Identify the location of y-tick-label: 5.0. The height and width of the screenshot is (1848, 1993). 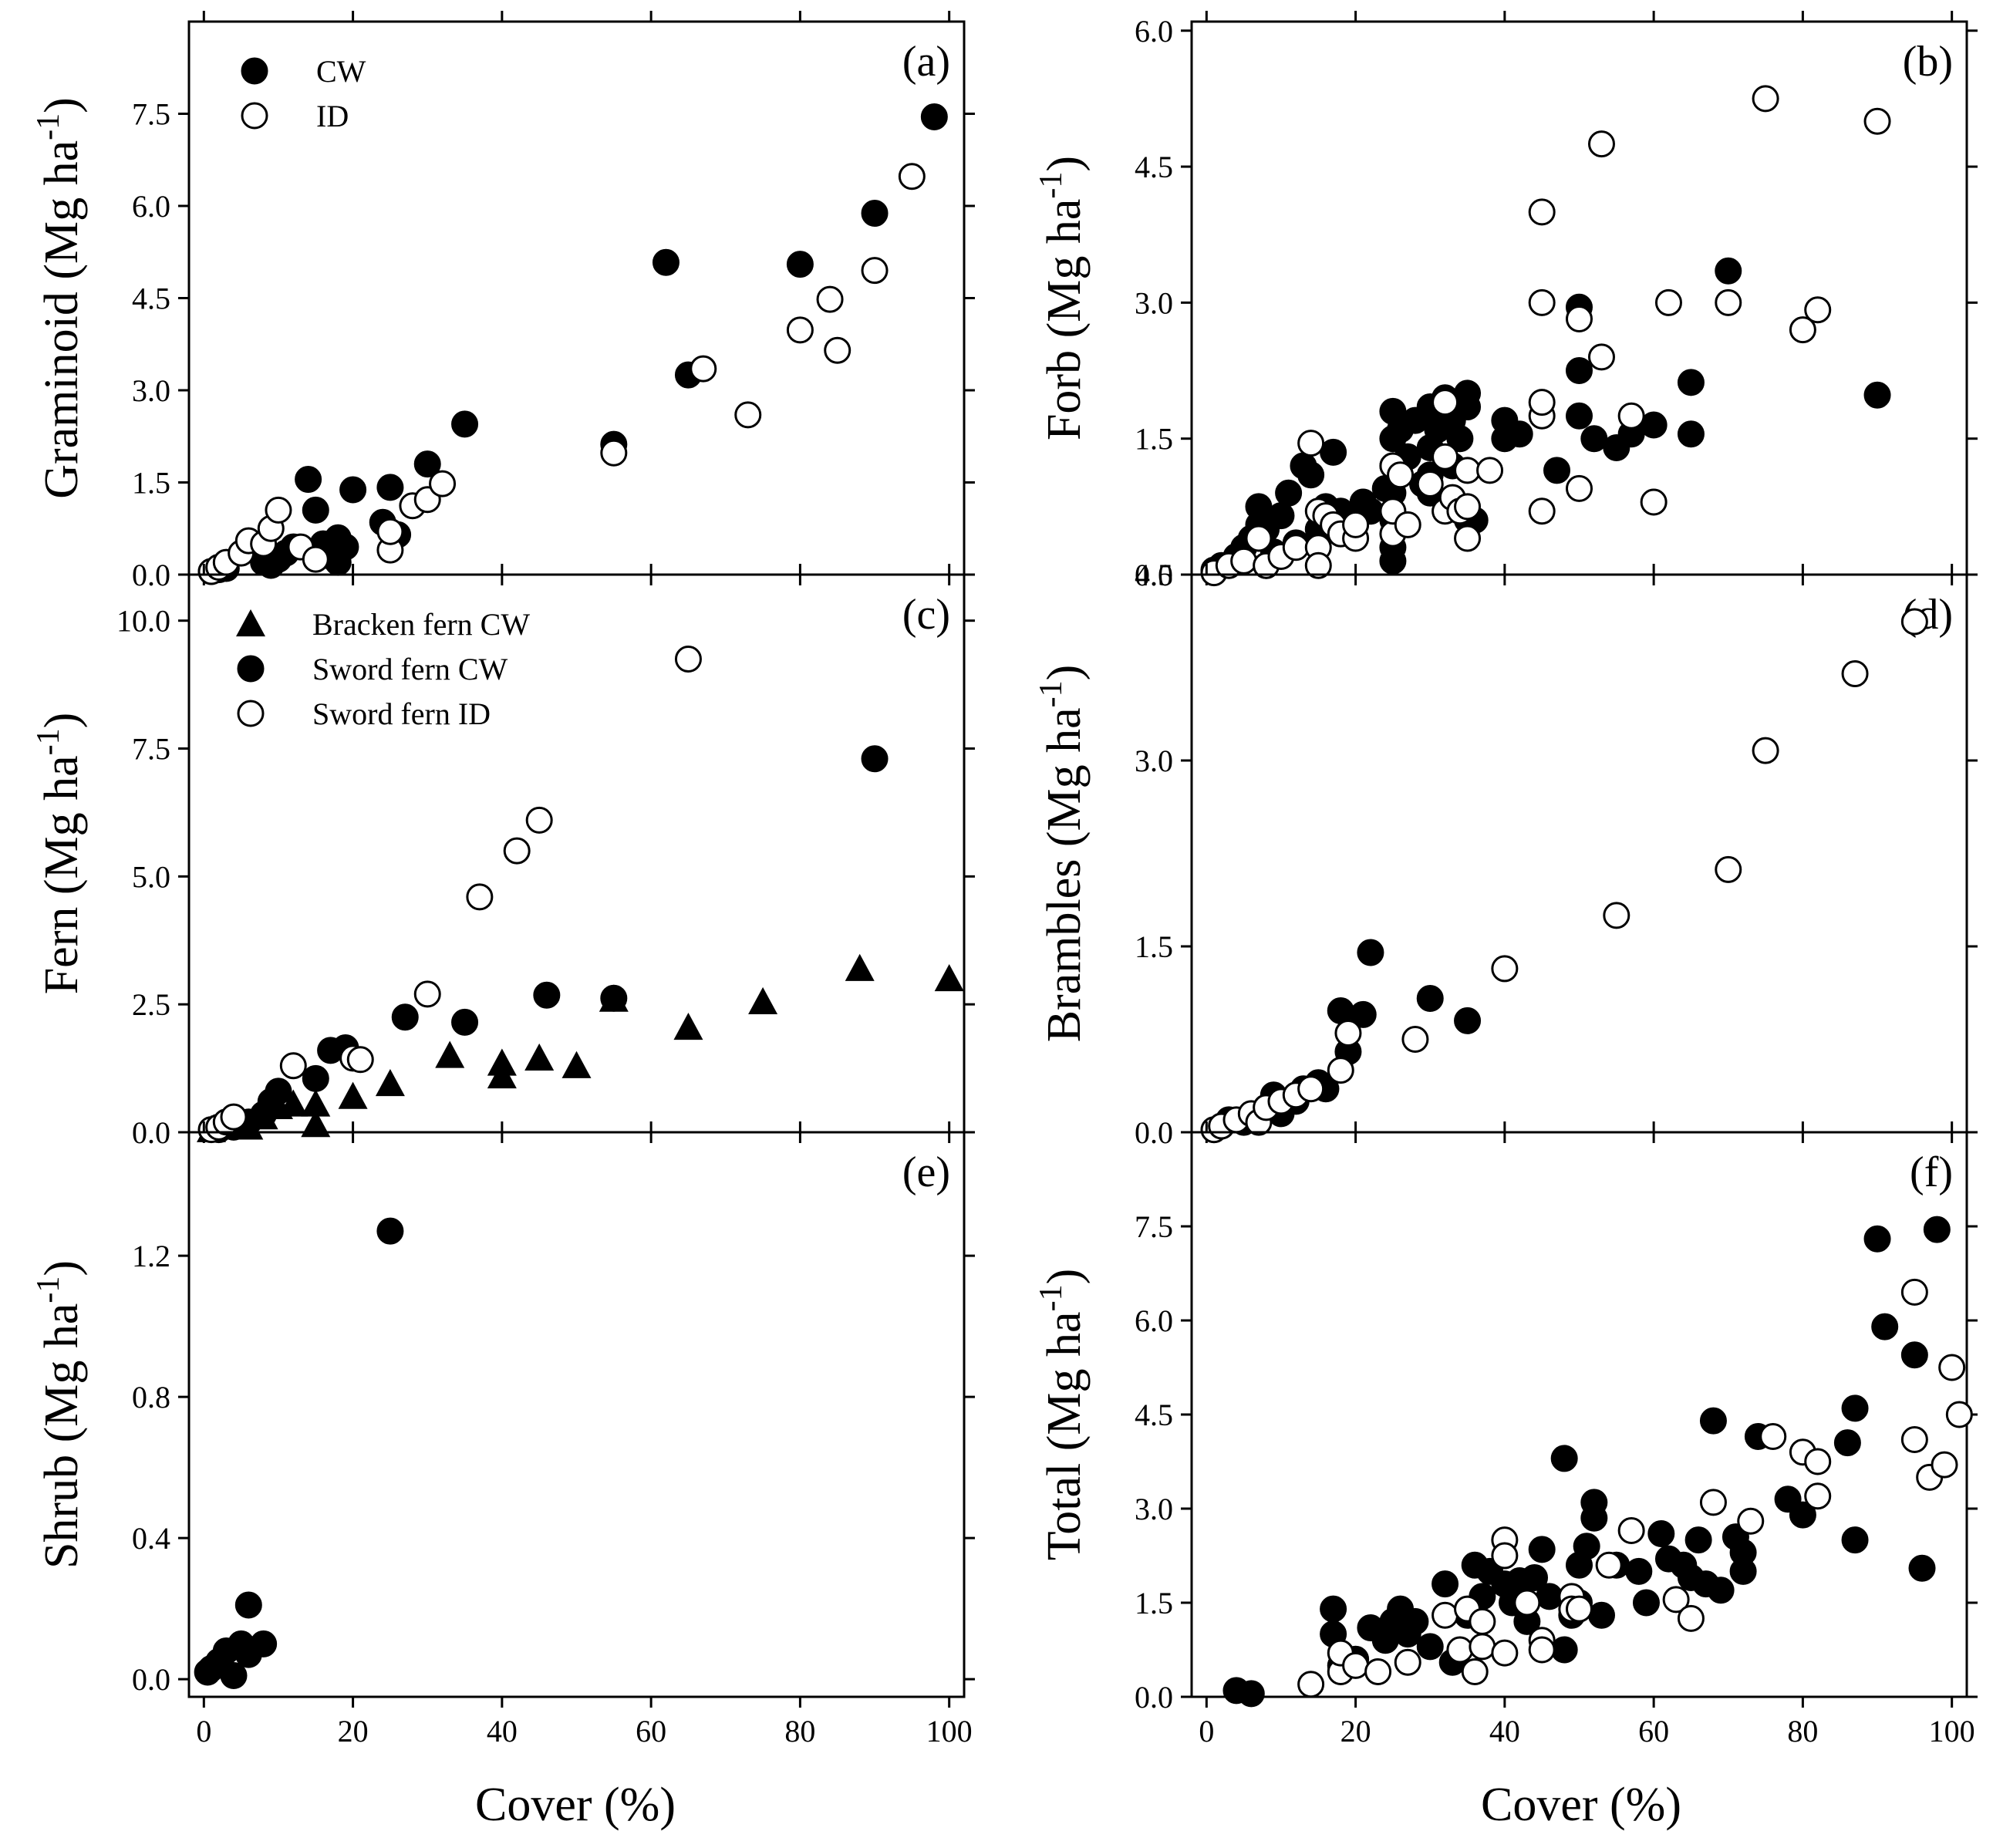
(151, 876).